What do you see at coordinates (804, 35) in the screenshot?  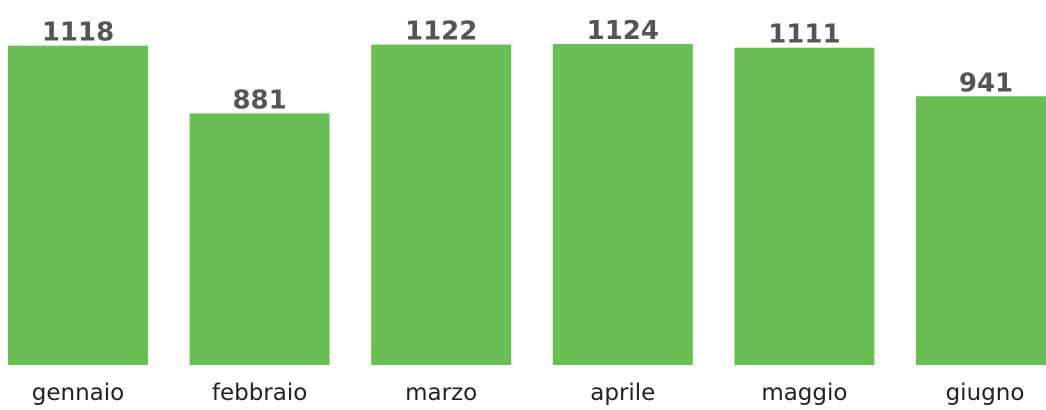 I see `data-label: 1111` at bounding box center [804, 35].